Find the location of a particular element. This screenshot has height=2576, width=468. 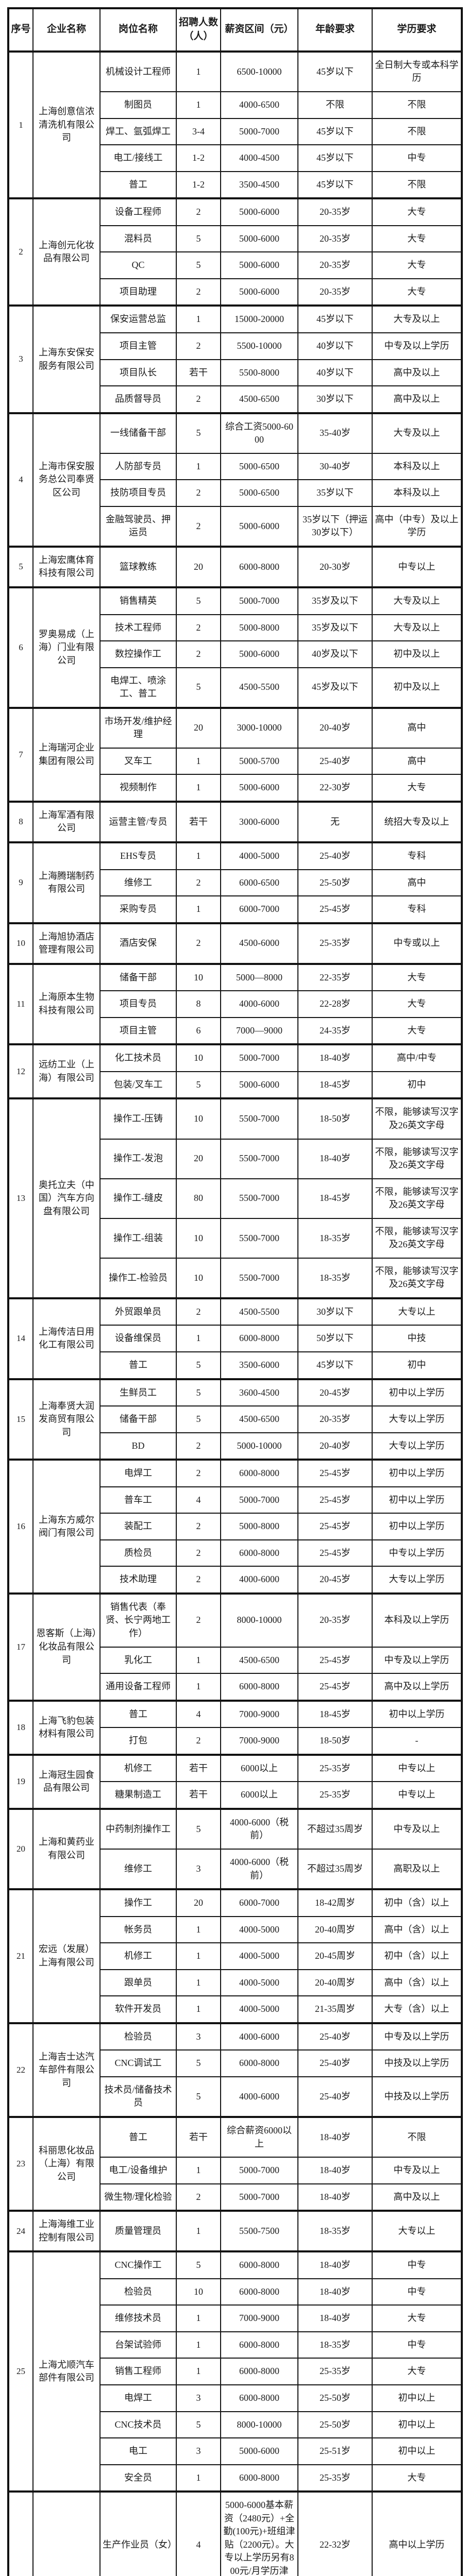

position-title-cell: 电焊工、喷涂工、普工 is located at coordinates (138, 687).